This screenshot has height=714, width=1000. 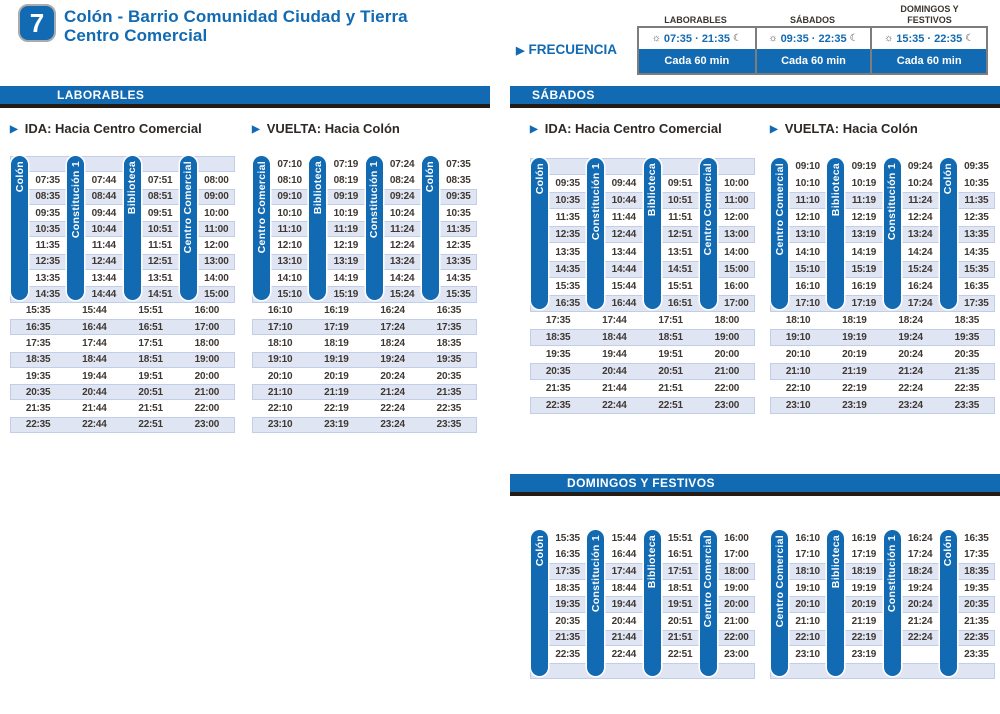 I want to click on time-value: 09:19, so click(x=346, y=197).